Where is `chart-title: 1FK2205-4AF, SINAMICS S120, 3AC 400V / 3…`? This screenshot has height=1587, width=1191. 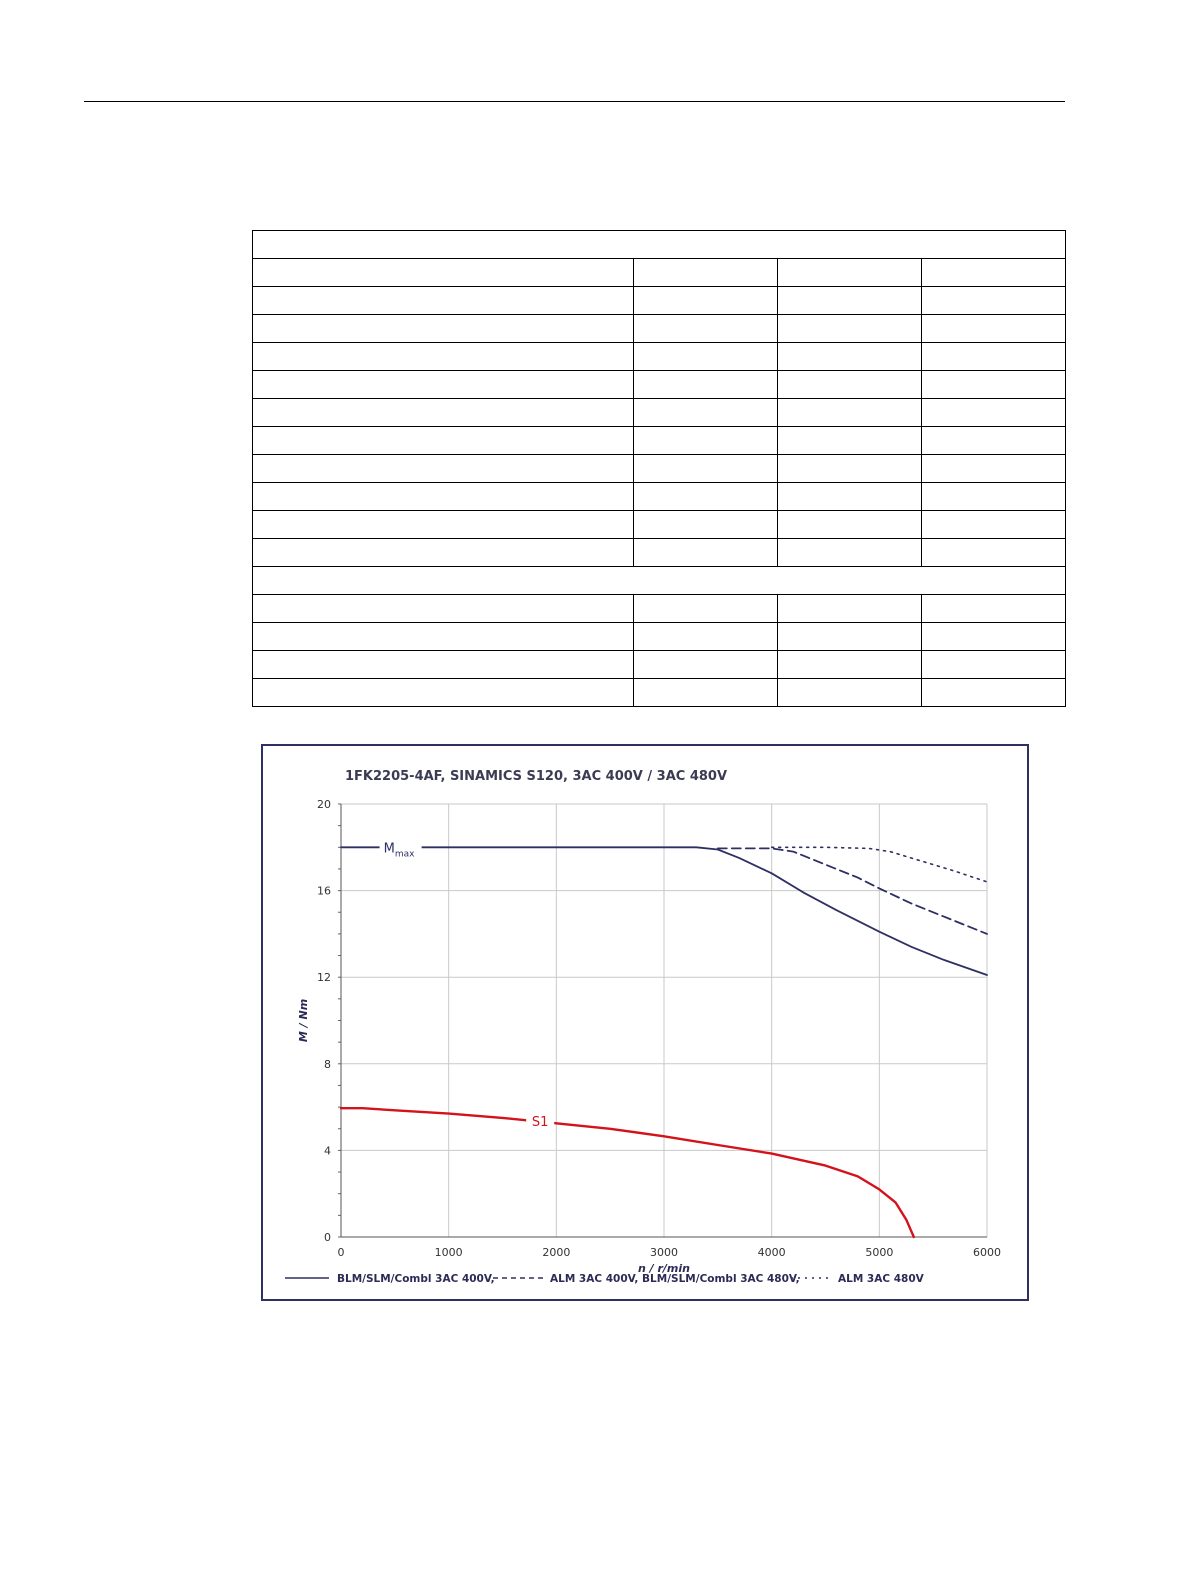
chart-title: 1FK2205-4AF, SINAMICS S120, 3AC 400V / 3… is located at coordinates (536, 776).